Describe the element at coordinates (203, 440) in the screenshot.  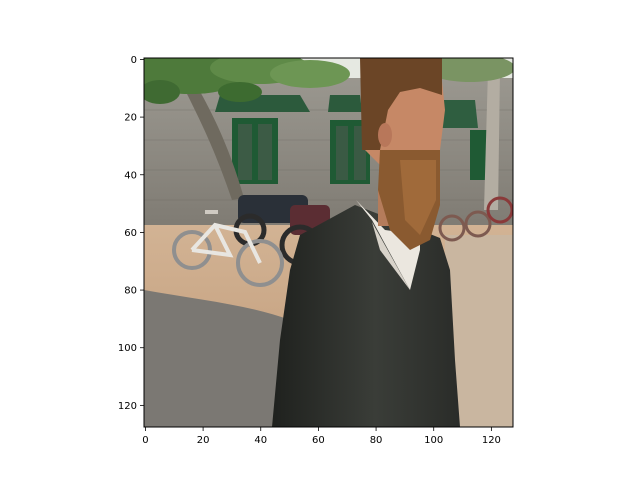
I see `x-tick-label: 20` at that location.